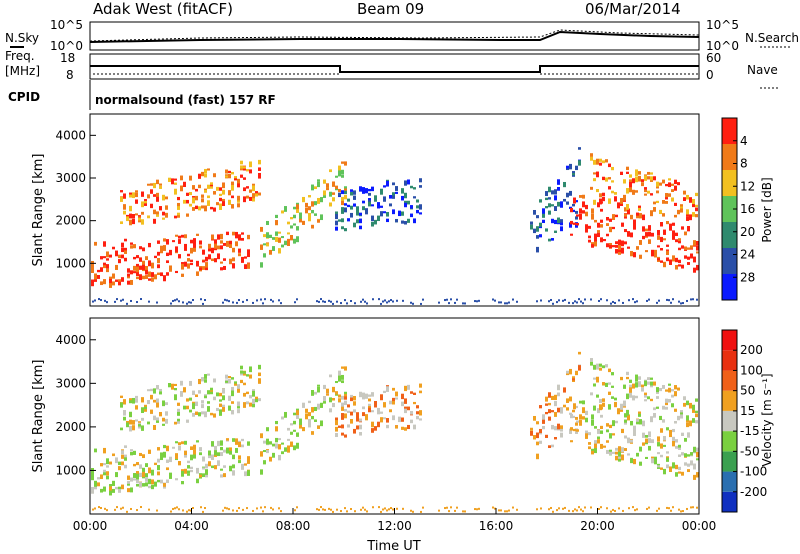 The width and height of the screenshot is (800, 554). I want to click on velocity-cbar-frame, so click(729, 421).